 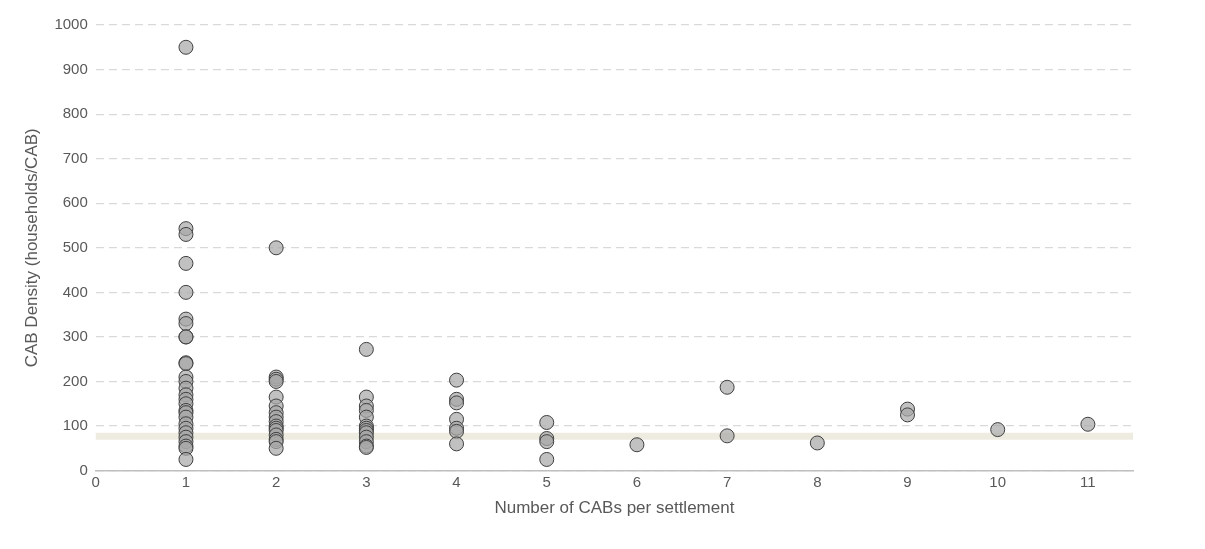 I want to click on y-tick-label: 800, so click(x=75, y=113).